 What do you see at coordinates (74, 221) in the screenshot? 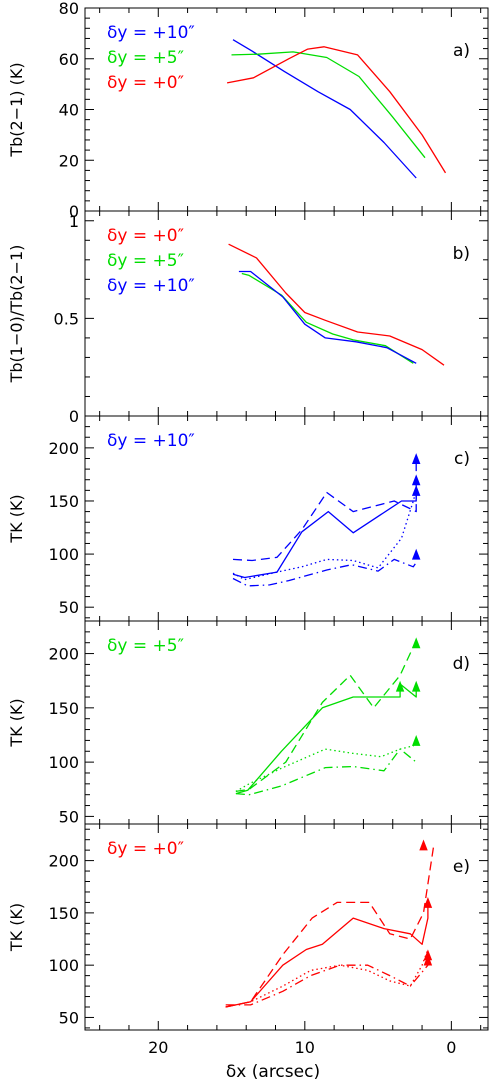
I see `y-tick-label: 1` at bounding box center [74, 221].